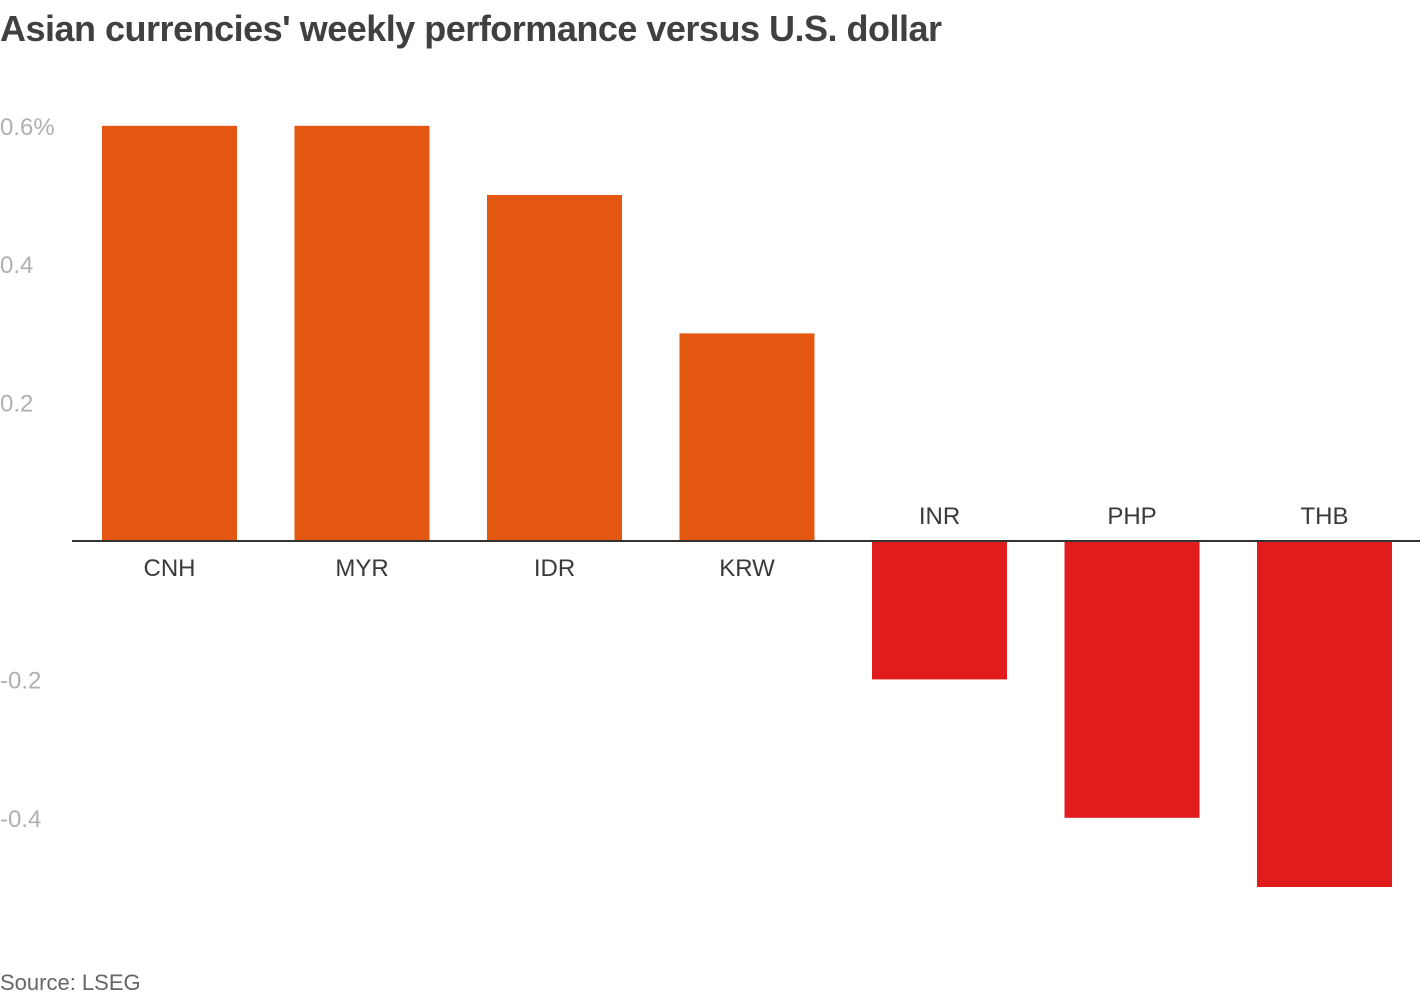 The height and width of the screenshot is (1000, 1420). I want to click on category-labels: CNH MYR IDR KRW INR PHP THB, so click(746, 542).